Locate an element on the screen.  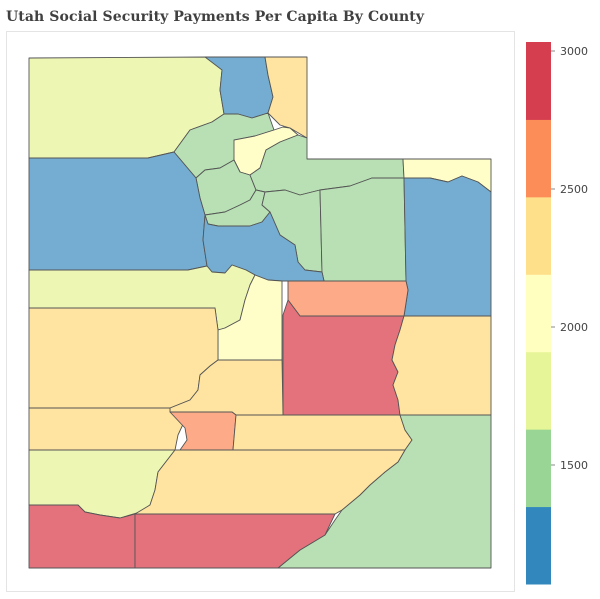
legend-tick-label: 1500 is located at coordinates (574, 465).